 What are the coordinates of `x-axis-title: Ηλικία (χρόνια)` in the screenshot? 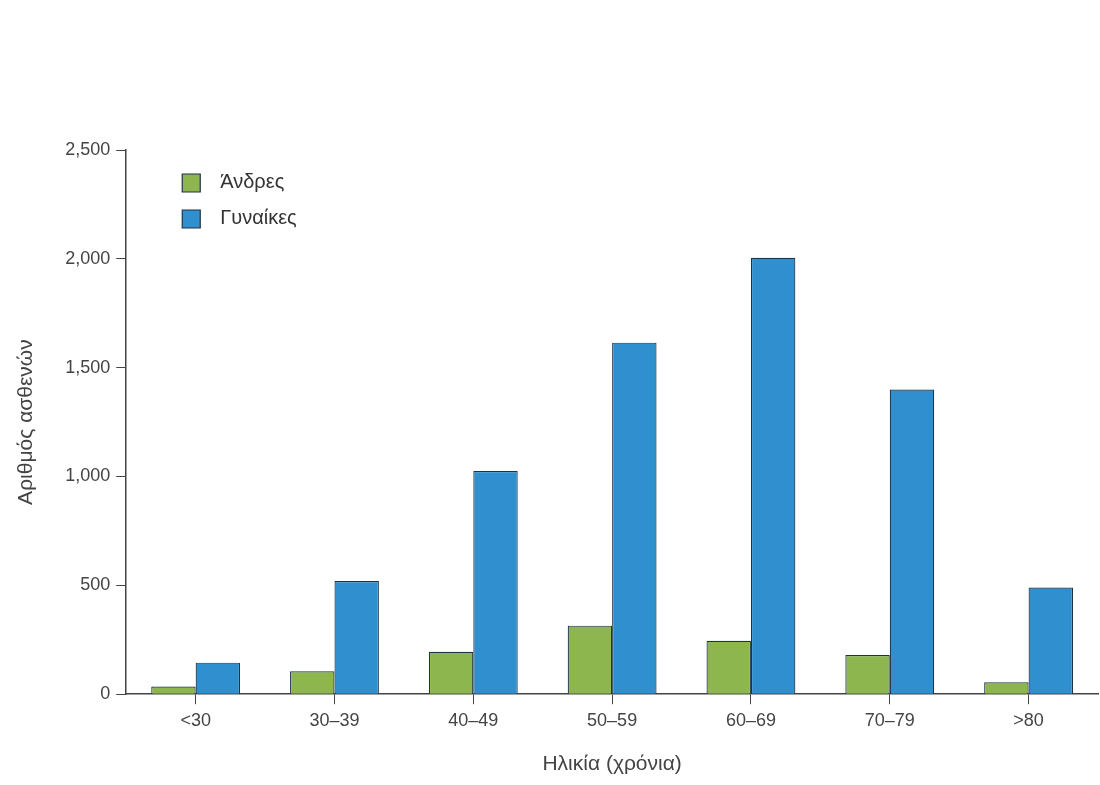 It's located at (612, 763).